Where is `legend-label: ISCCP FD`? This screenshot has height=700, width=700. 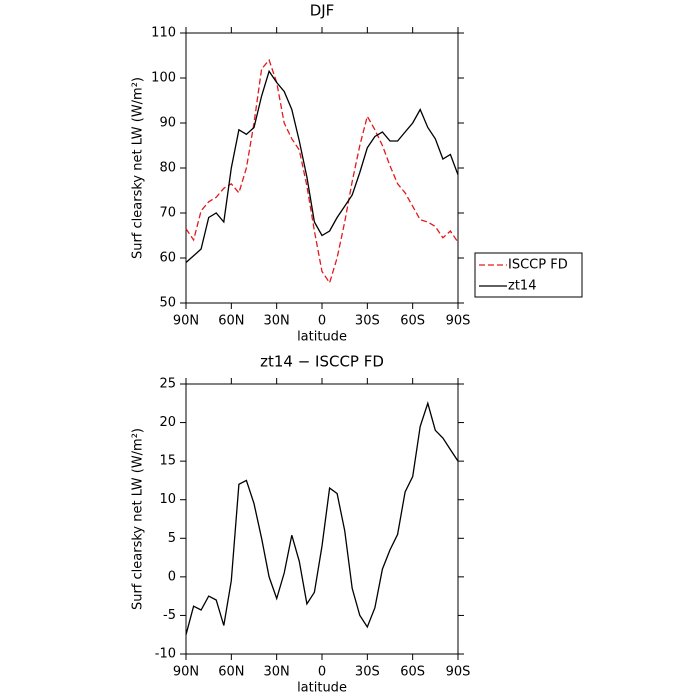 legend-label: ISCCP FD is located at coordinates (538, 265).